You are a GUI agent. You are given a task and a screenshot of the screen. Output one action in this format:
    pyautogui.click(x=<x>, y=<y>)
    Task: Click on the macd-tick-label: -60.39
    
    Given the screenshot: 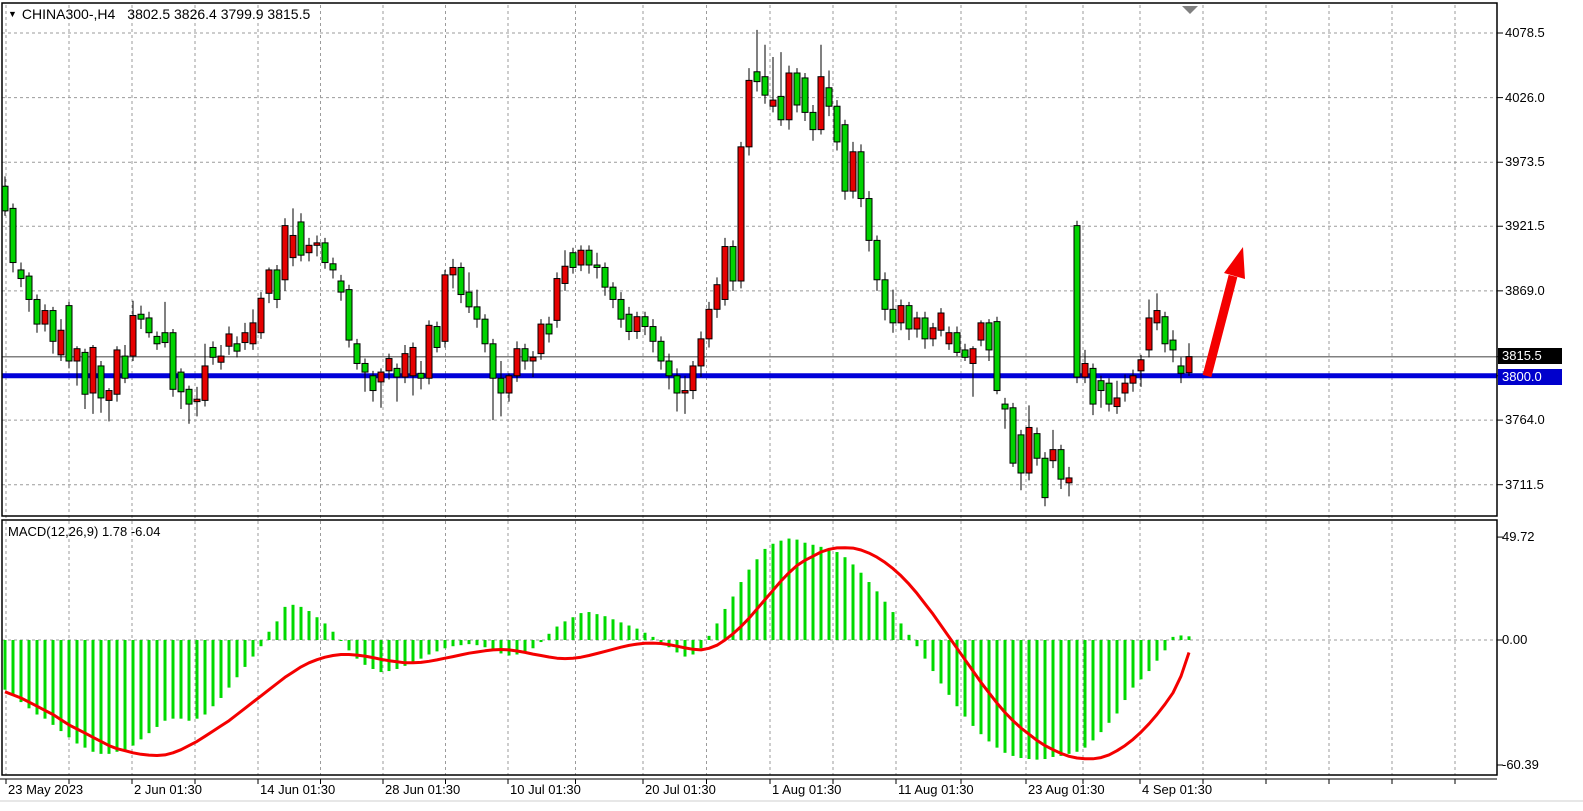 What is the action you would take?
    pyautogui.click(x=1520, y=764)
    